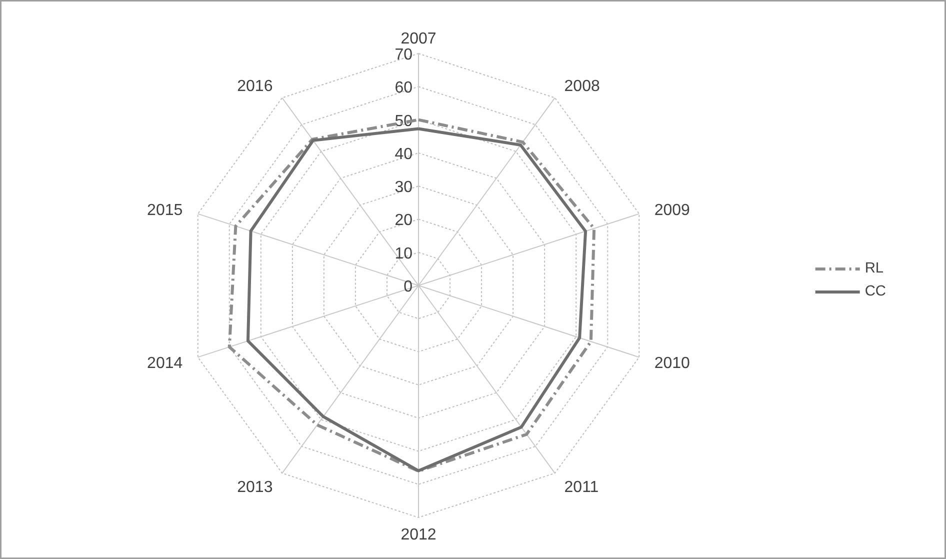  What do you see at coordinates (582, 86) in the screenshot?
I see `spoke-label: 2008` at bounding box center [582, 86].